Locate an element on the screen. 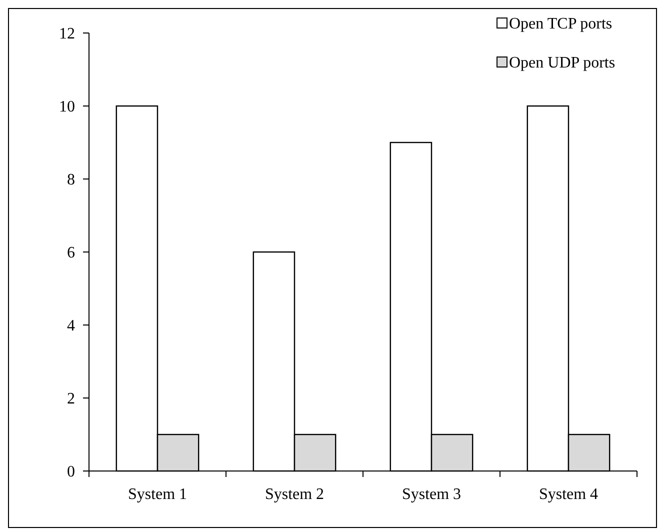 The image size is (665, 530). y-tick-label: 8 is located at coordinates (71, 180).